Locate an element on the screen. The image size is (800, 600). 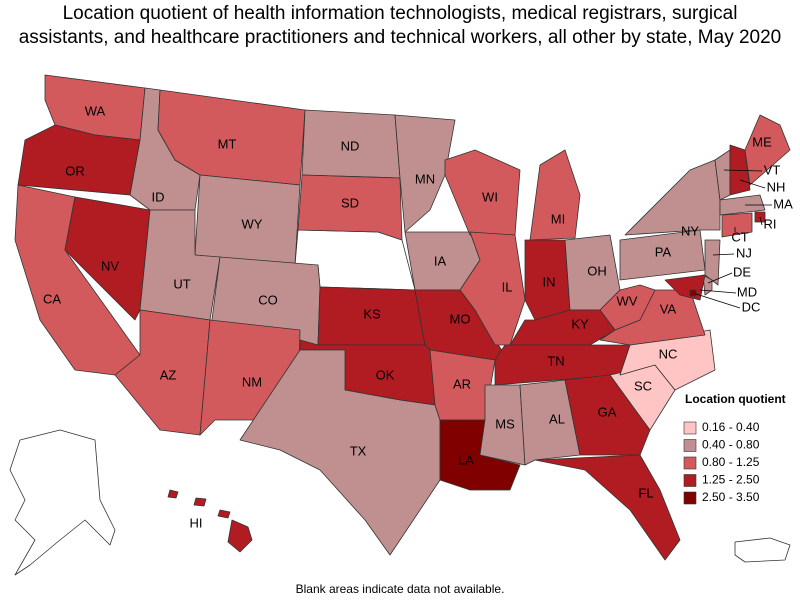
state-label: WA is located at coordinates (95, 110).